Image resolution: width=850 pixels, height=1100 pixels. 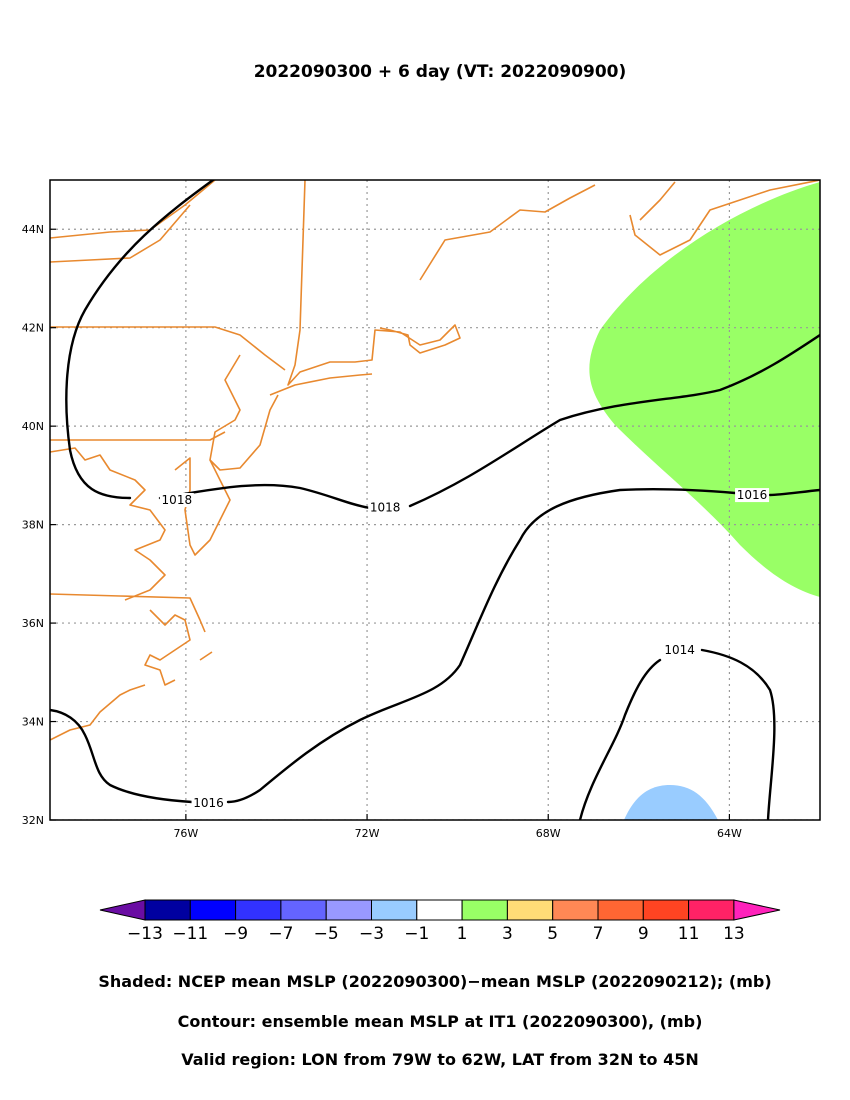 I want to click on coast-virginia, so click(x=128, y=613).